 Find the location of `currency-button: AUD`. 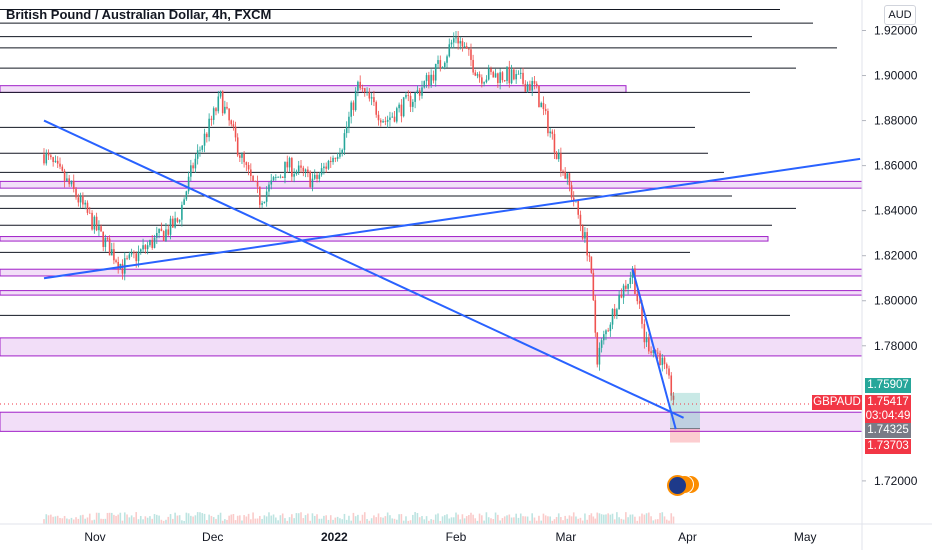

currency-button: AUD is located at coordinates (900, 15).